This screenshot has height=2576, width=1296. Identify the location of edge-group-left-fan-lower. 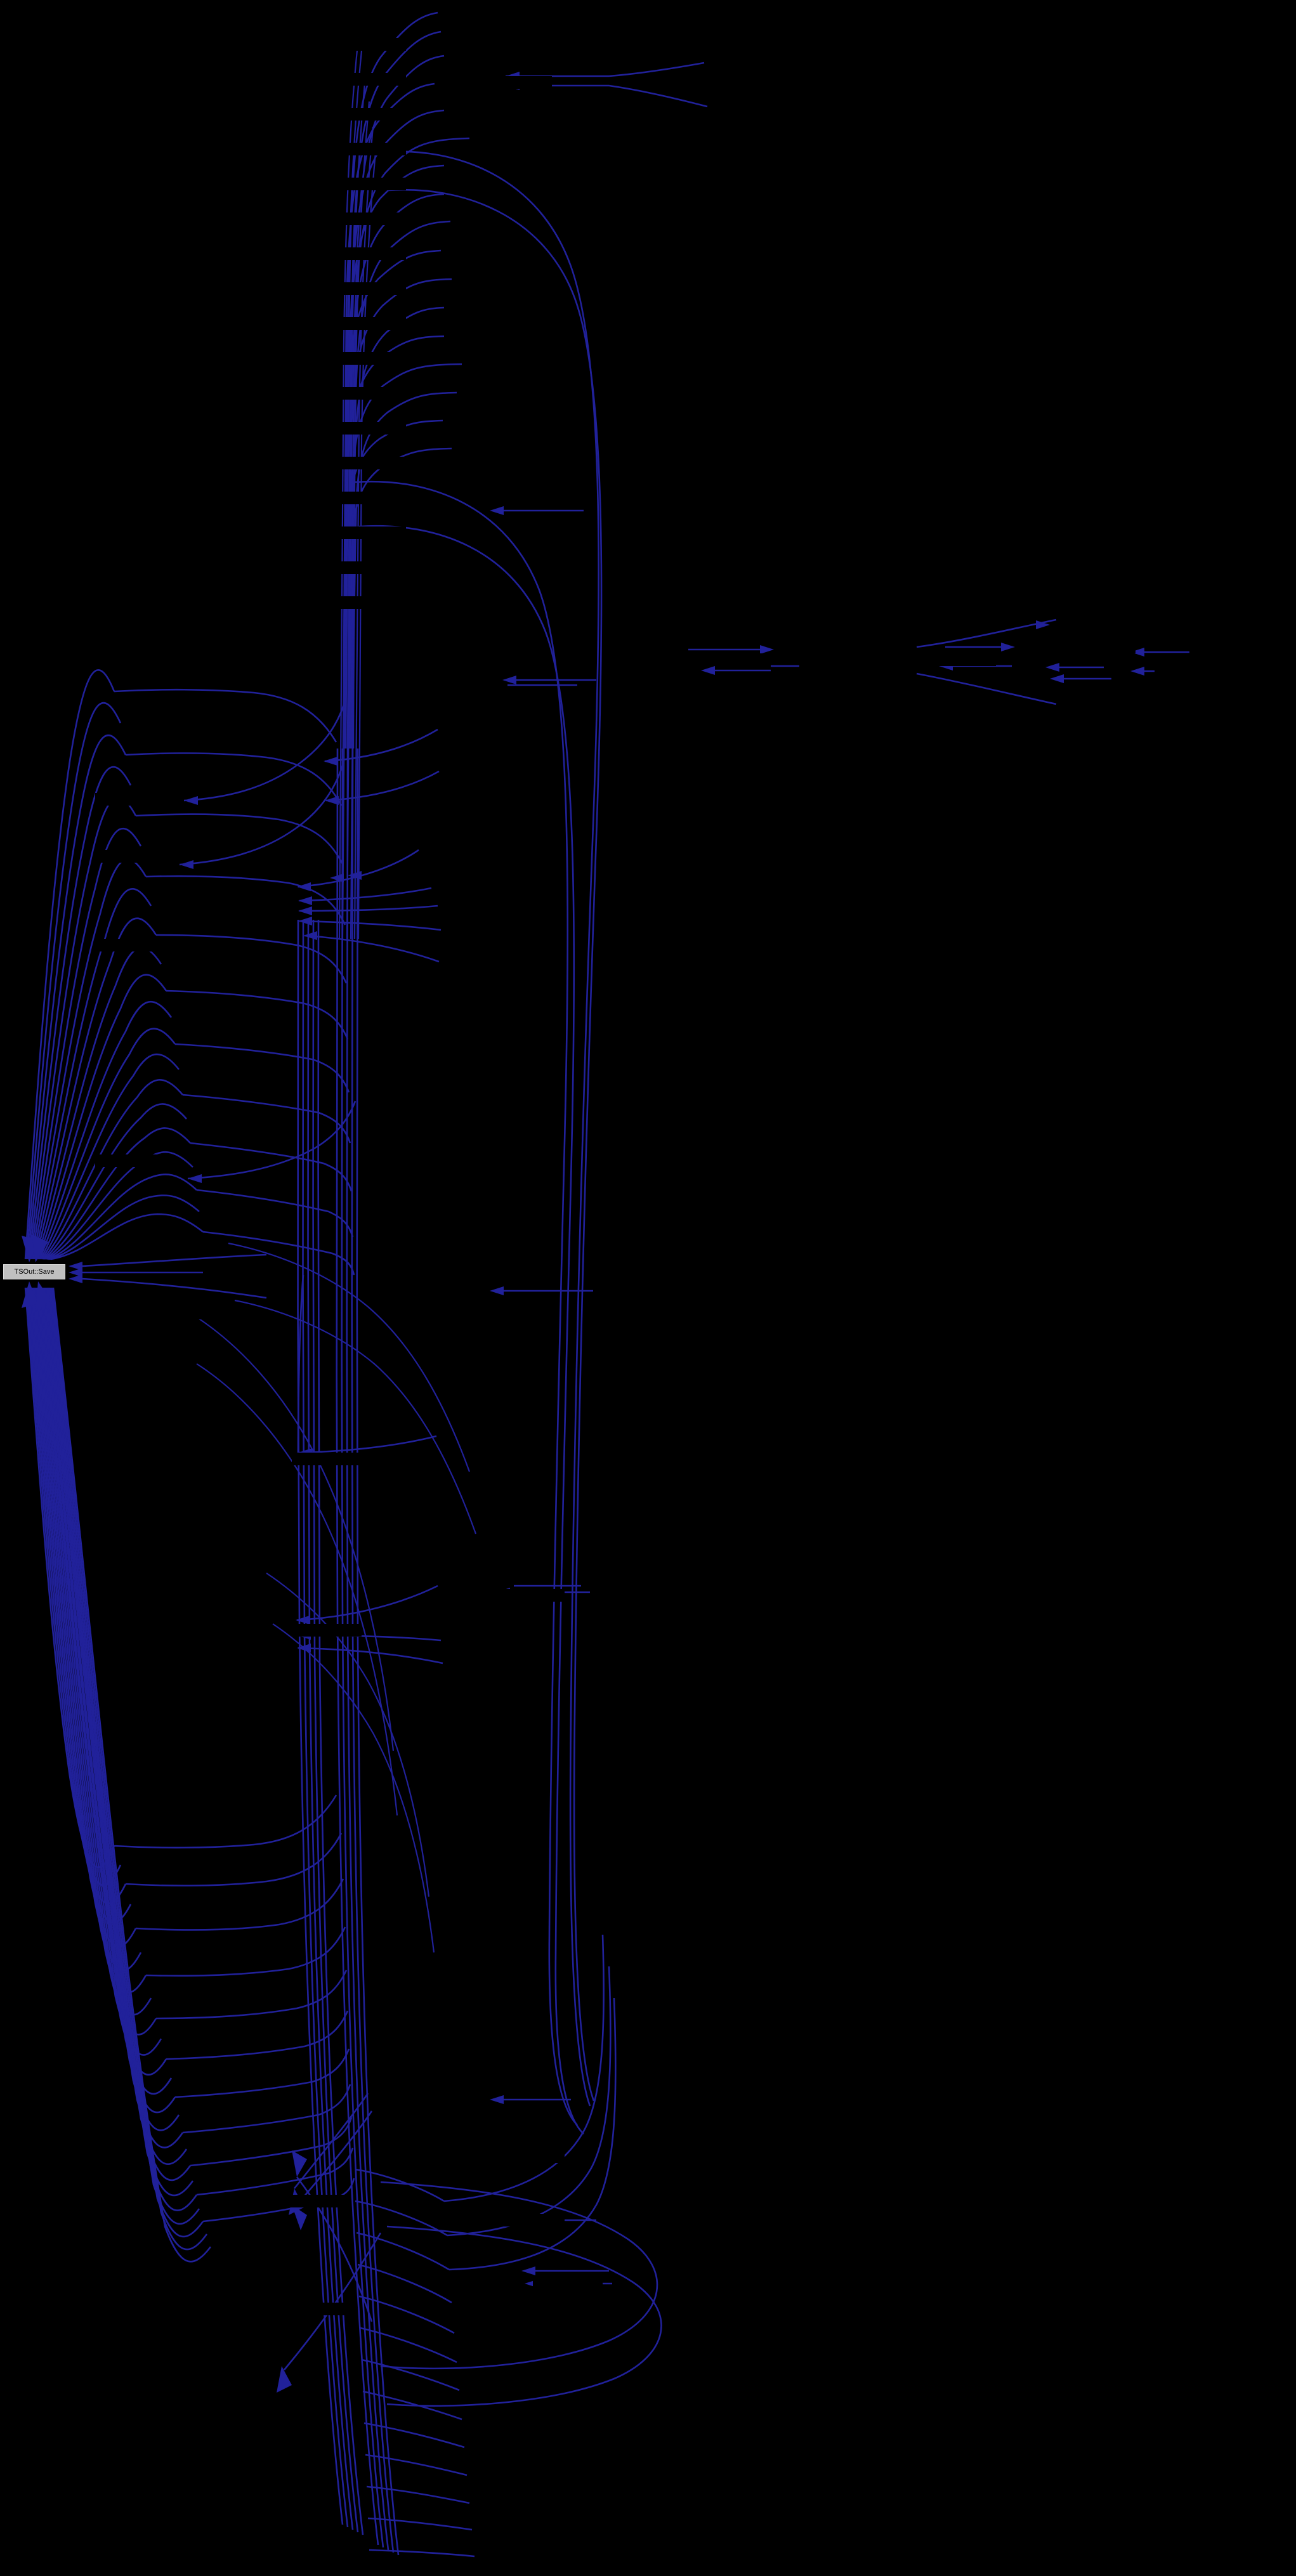
(118, 1775).